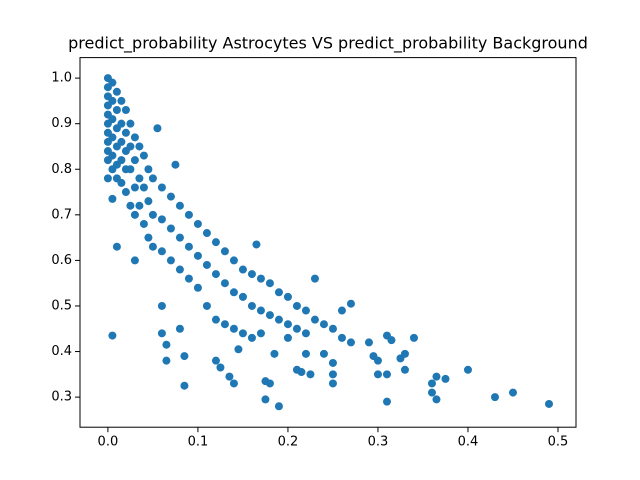  Describe the element at coordinates (61, 169) in the screenshot. I see `y-tick-label: 0.8` at that location.